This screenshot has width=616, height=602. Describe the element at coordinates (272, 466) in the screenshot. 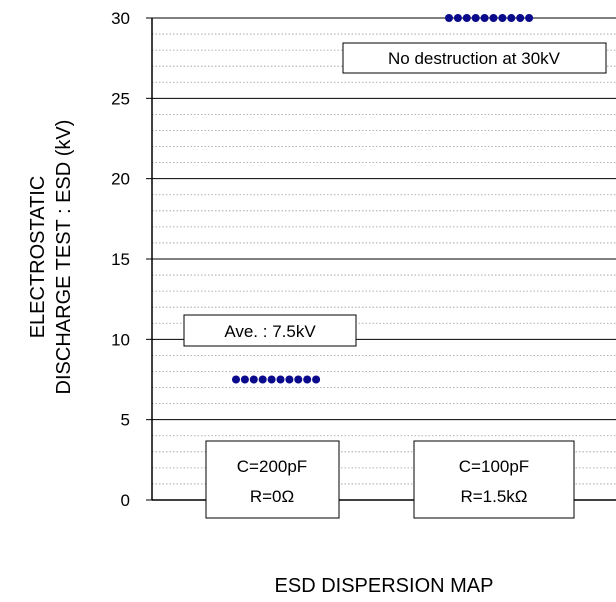

I see `group-label-c200-line1: C=200pF` at that location.